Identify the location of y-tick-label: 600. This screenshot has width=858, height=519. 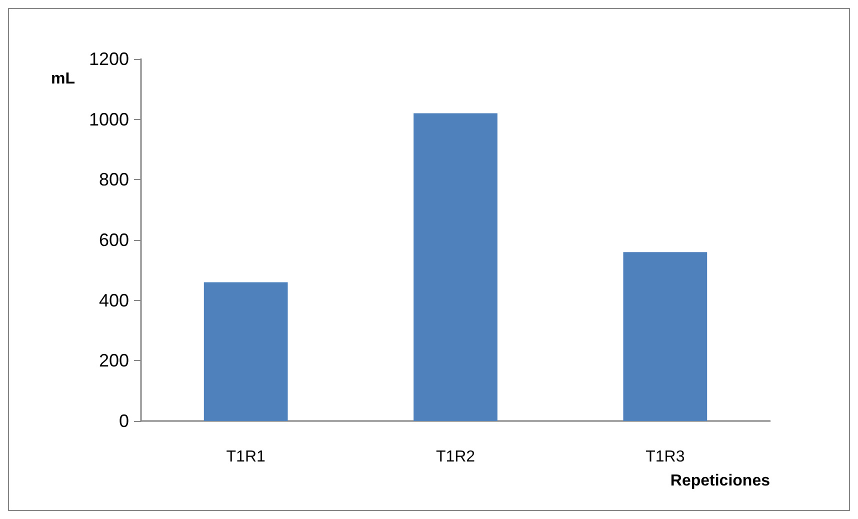
(113, 240).